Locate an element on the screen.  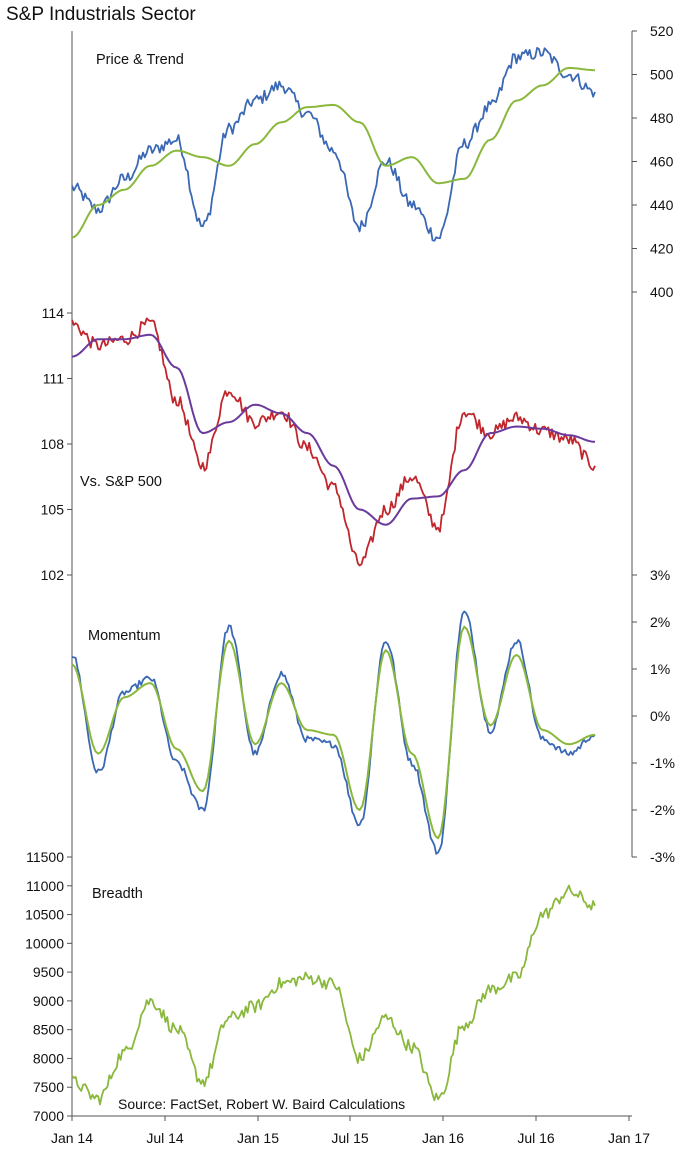
chart-title: S&P Industrials Sector is located at coordinates (101, 14).